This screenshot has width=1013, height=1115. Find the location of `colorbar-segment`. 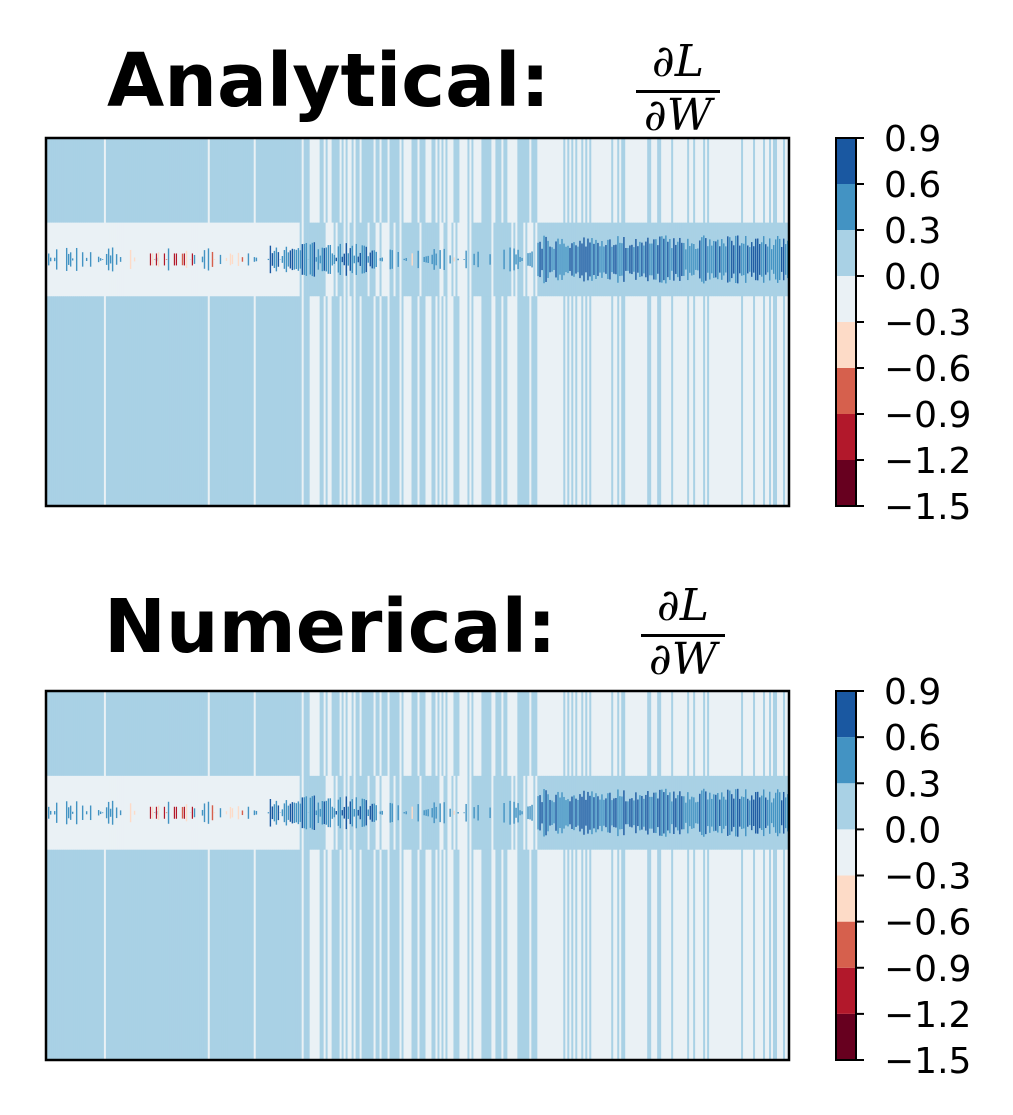

colorbar-segment is located at coordinates (846, 990).